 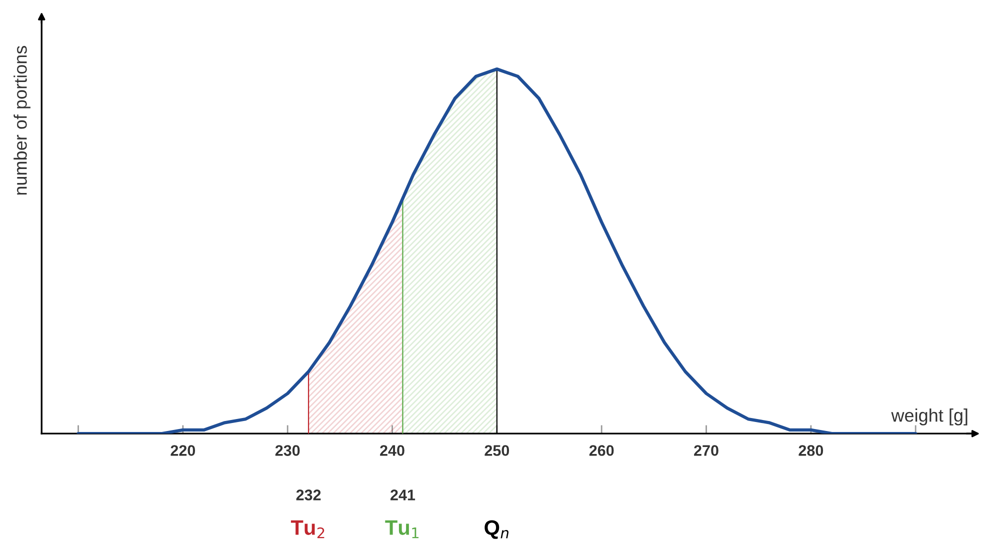 I want to click on x-tick-label: 270, so click(x=706, y=450).